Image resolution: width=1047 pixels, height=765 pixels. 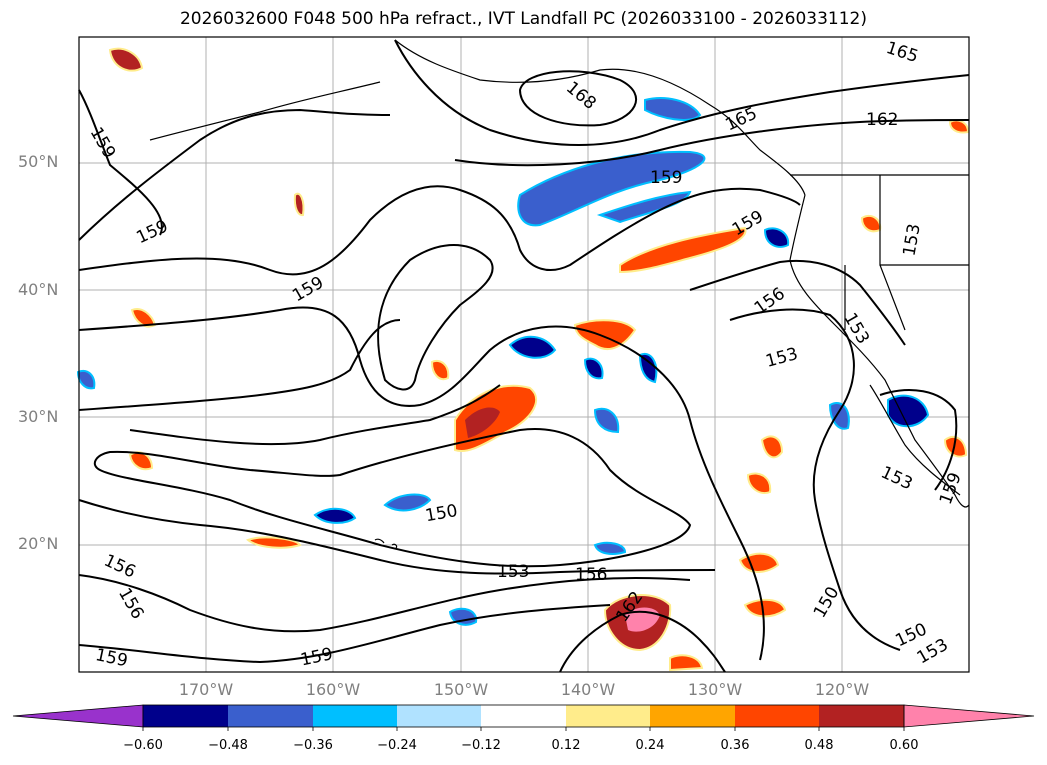 I want to click on shading-blob-red-e2, so click(x=759, y=483).